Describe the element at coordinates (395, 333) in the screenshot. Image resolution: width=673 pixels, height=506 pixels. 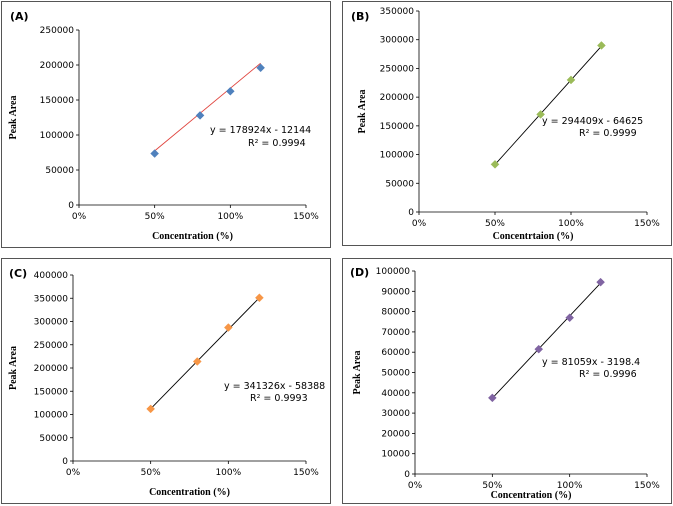
I see `y-tick-label: 70000` at that location.